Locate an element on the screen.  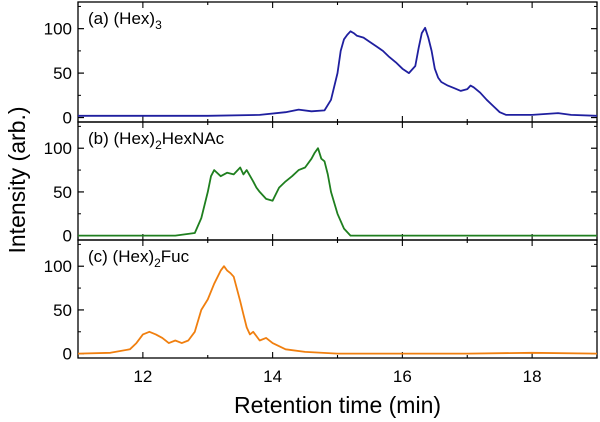
y-axis-title: Intensity (arb.) is located at coordinates (17, 180).